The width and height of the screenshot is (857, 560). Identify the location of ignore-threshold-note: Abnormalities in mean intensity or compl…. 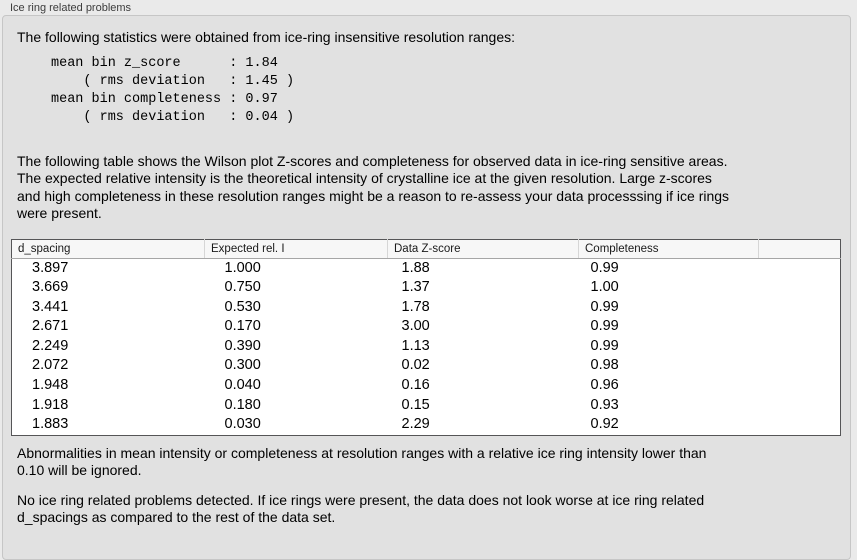
(362, 461).